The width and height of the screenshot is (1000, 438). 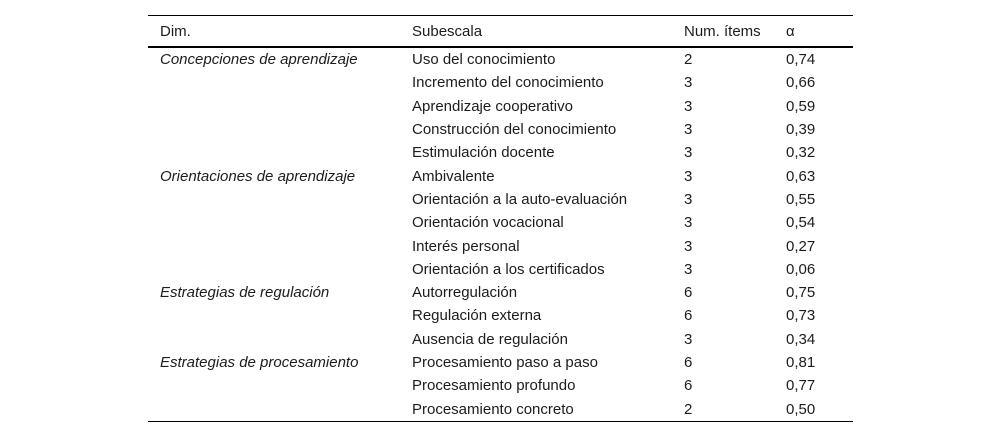 What do you see at coordinates (790, 31) in the screenshot?
I see `header-alpha: α` at bounding box center [790, 31].